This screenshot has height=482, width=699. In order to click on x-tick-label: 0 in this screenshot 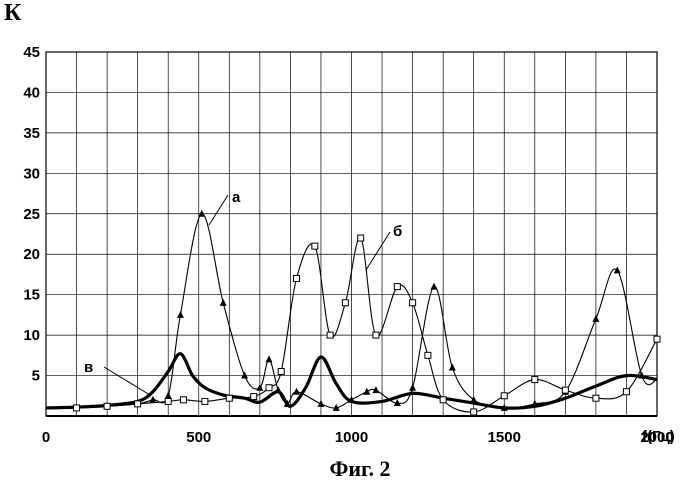, I will do `click(46, 437)`.